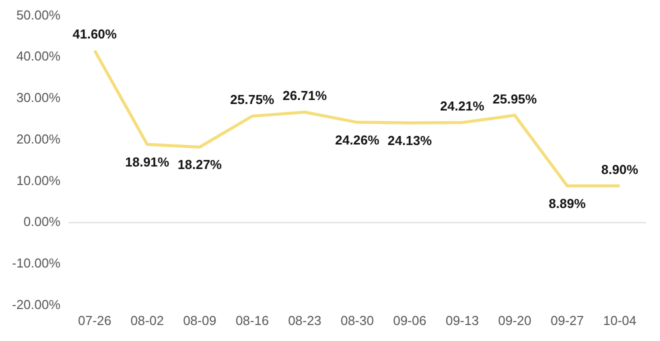  Describe the element at coordinates (567, 320) in the screenshot. I see `x-tick-label: 09-27` at that location.